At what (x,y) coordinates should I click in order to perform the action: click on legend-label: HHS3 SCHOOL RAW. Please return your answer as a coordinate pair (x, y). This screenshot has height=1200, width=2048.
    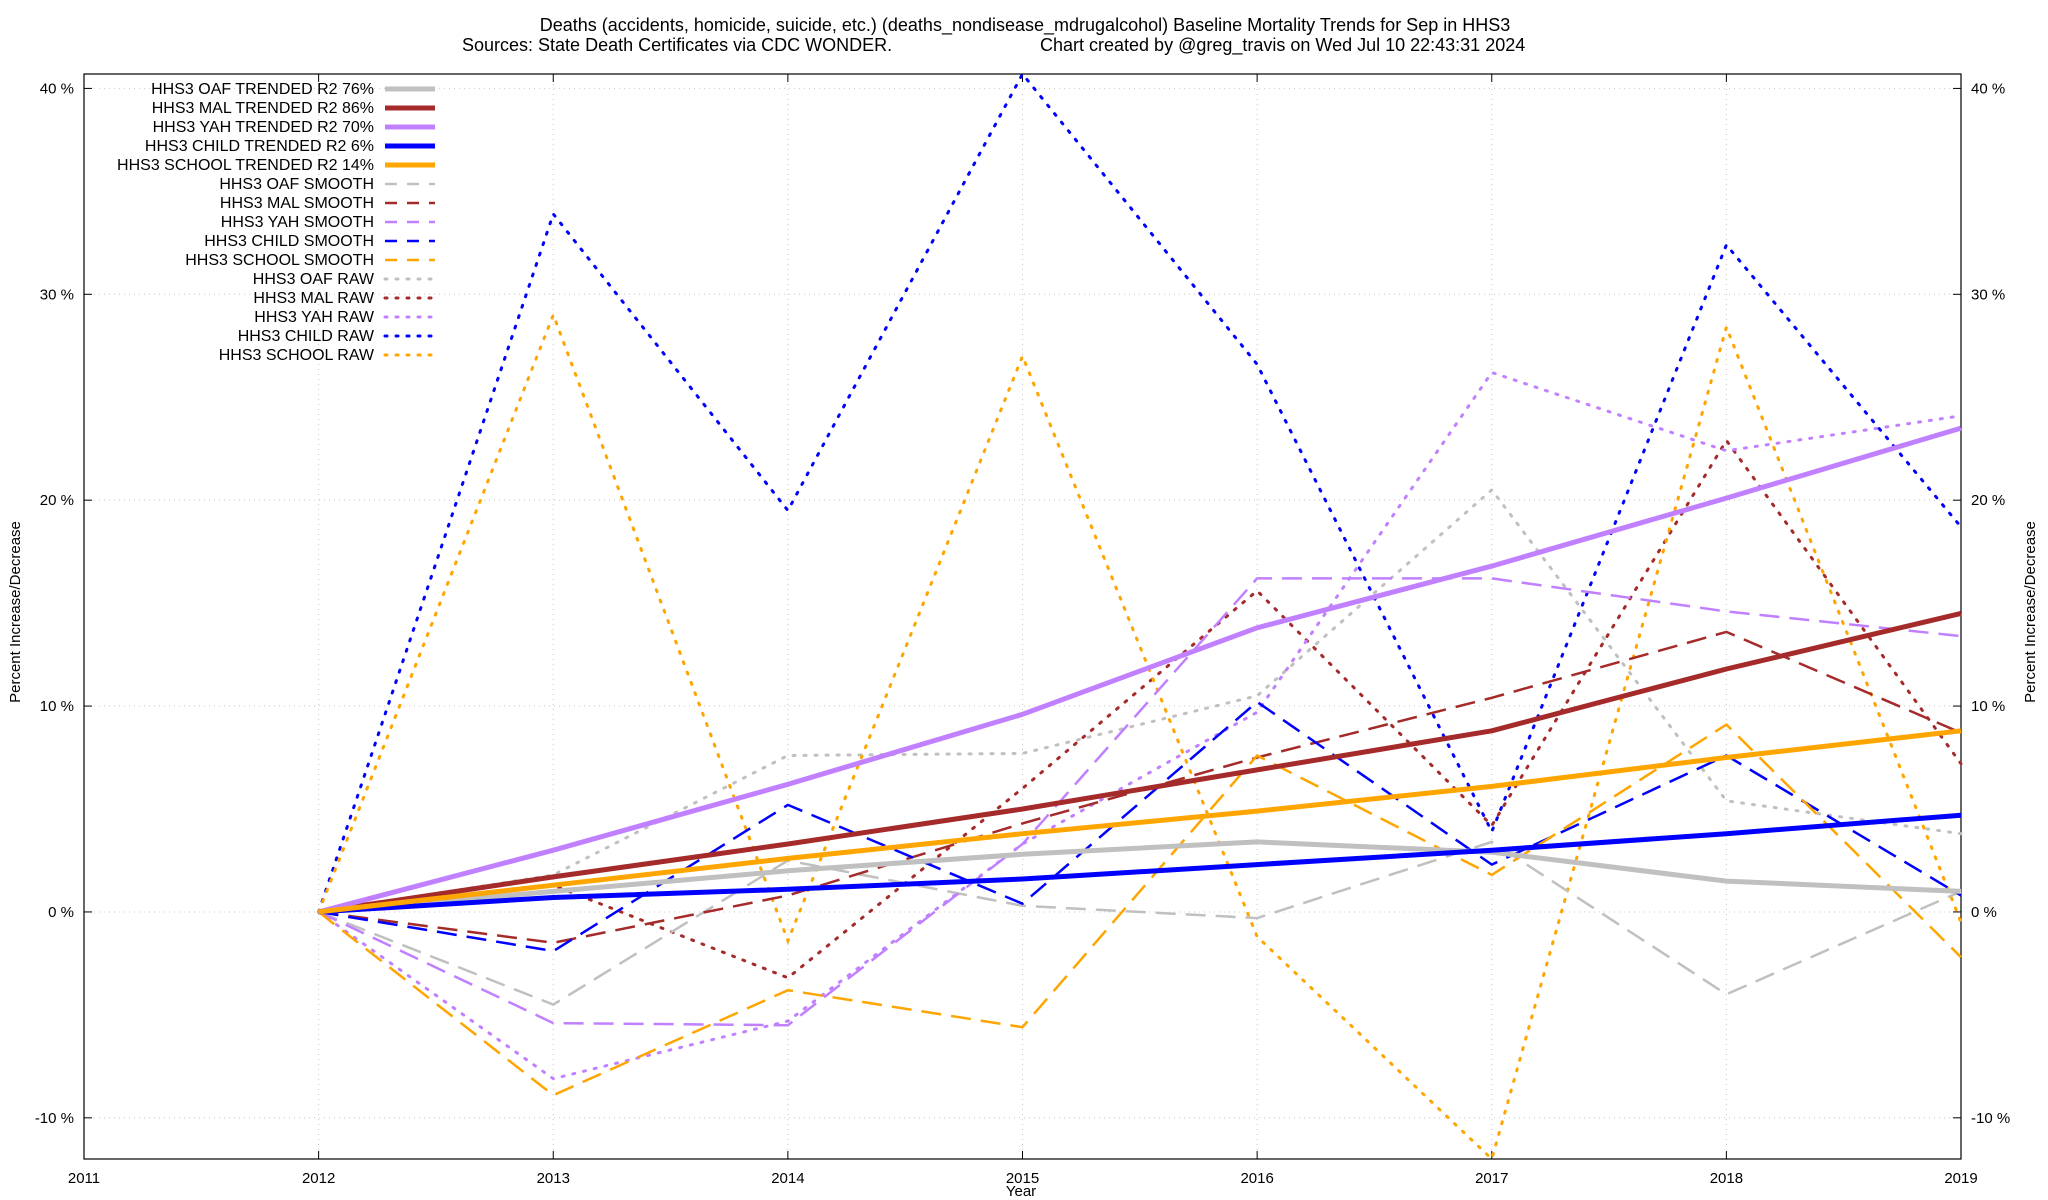
    Looking at the image, I should click on (297, 355).